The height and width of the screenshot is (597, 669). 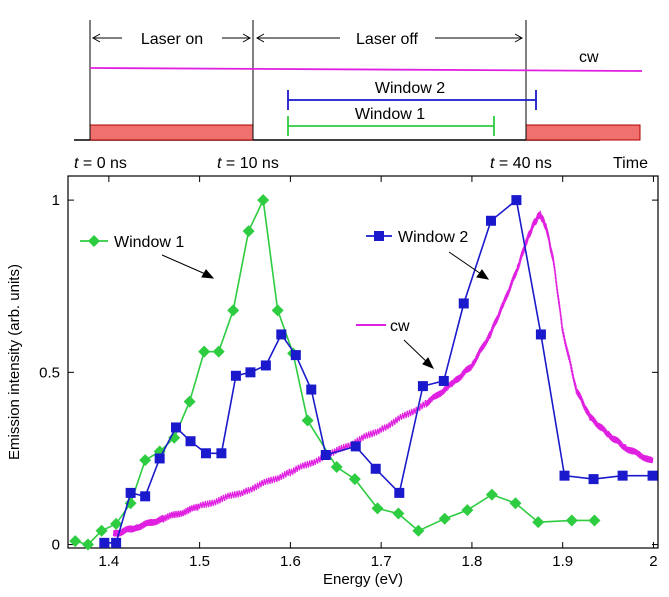 I want to click on cw-label: cw, so click(x=589, y=57).